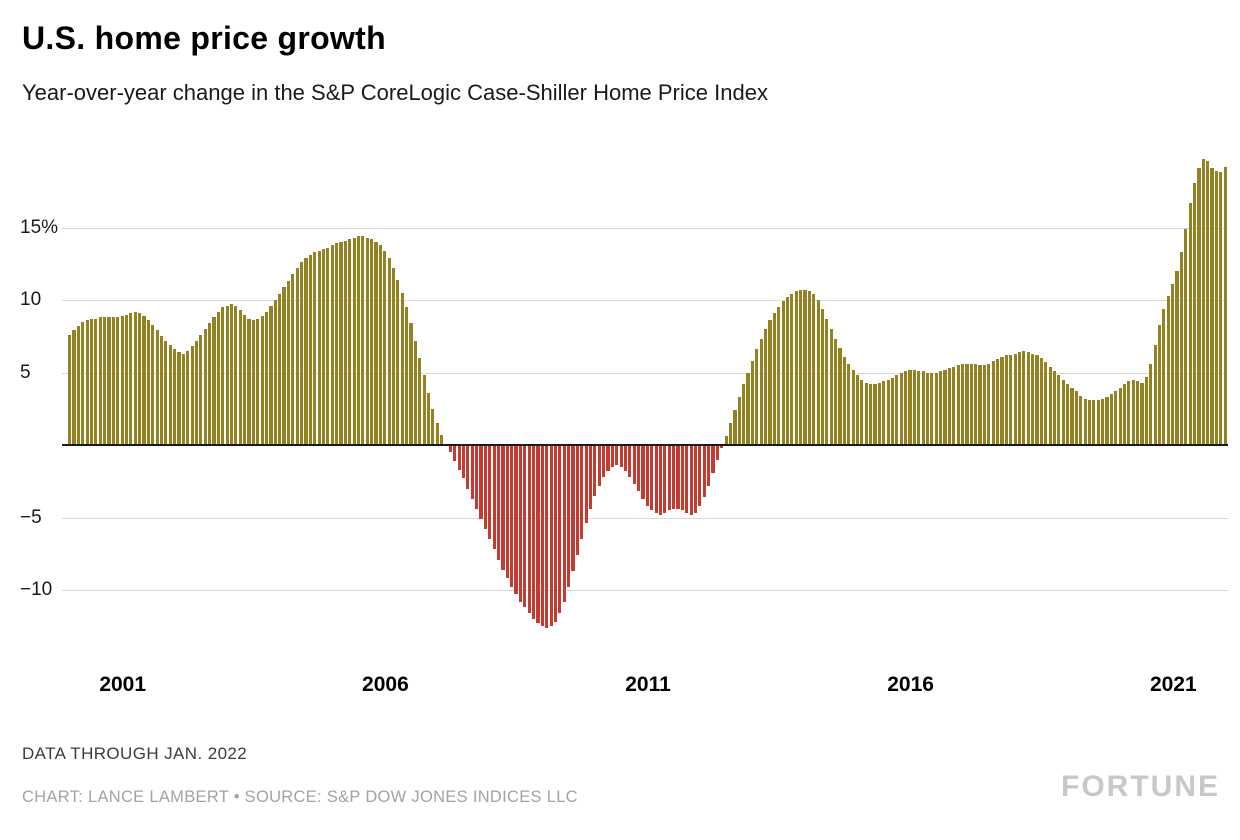  Describe the element at coordinates (33, 300) in the screenshot. I see `y-axis-label: 10` at that location.